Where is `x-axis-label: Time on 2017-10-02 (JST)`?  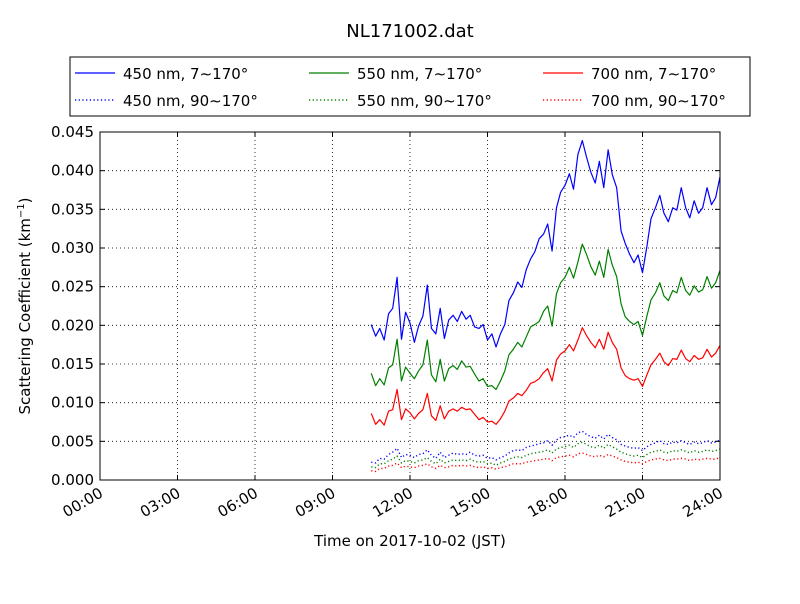
x-axis-label: Time on 2017-10-02 (JST) is located at coordinates (409, 541).